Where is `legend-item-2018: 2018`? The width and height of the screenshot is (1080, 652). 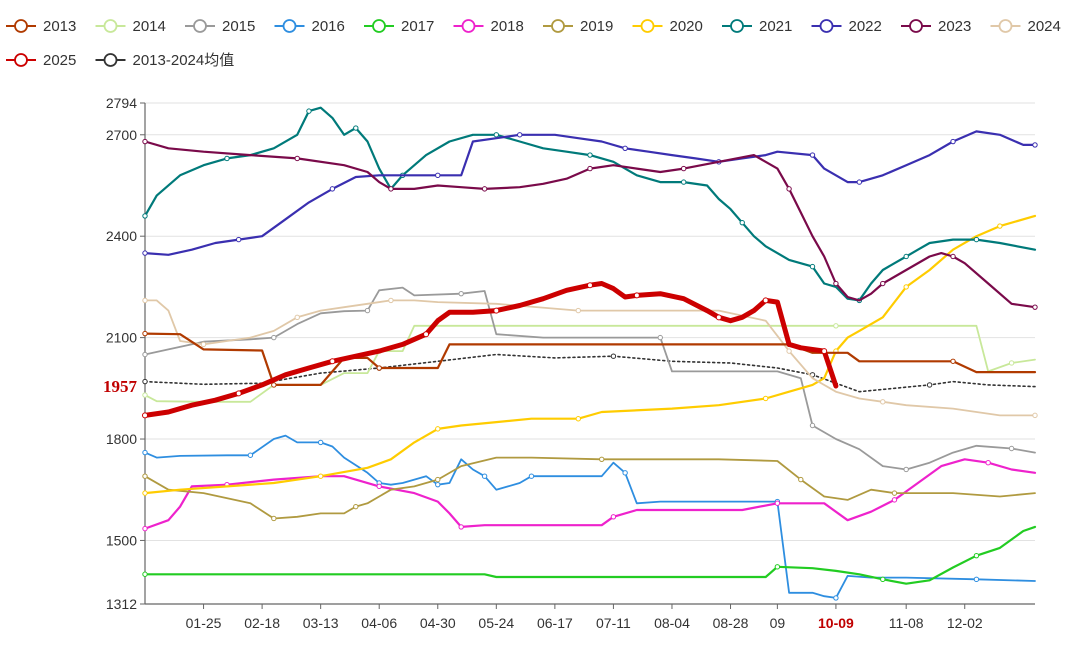
legend-item-2018: 2018 is located at coordinates (488, 26).